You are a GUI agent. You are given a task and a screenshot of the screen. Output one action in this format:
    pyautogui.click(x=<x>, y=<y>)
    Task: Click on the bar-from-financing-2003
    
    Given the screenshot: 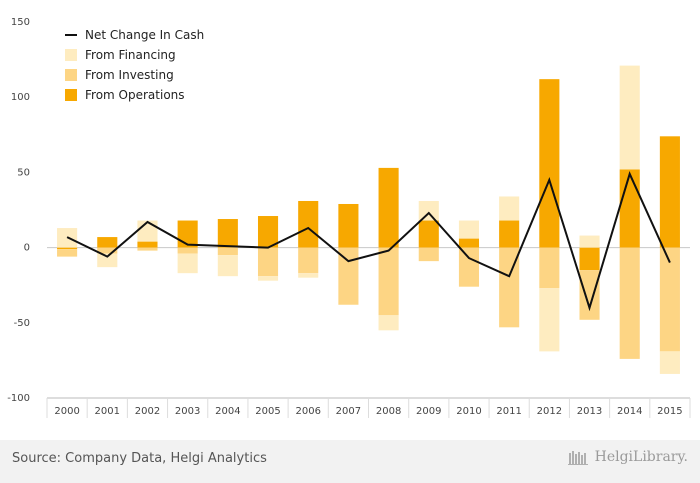 What is the action you would take?
    pyautogui.click(x=187, y=263)
    